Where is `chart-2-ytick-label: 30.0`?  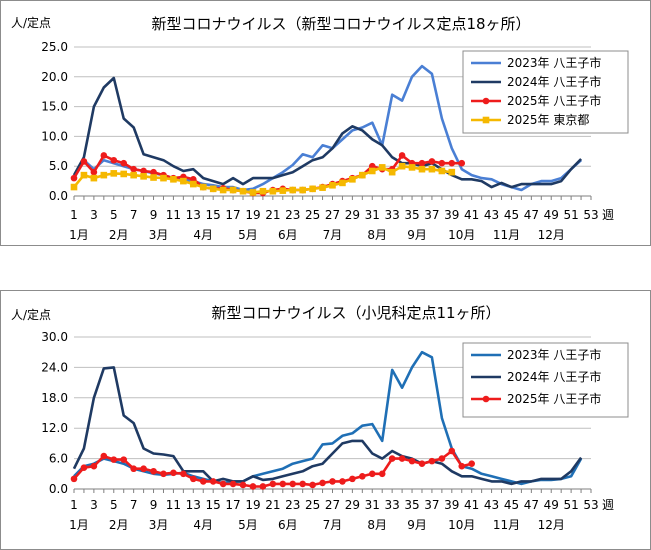
chart-2-ytick-label: 30.0 is located at coordinates (54, 337).